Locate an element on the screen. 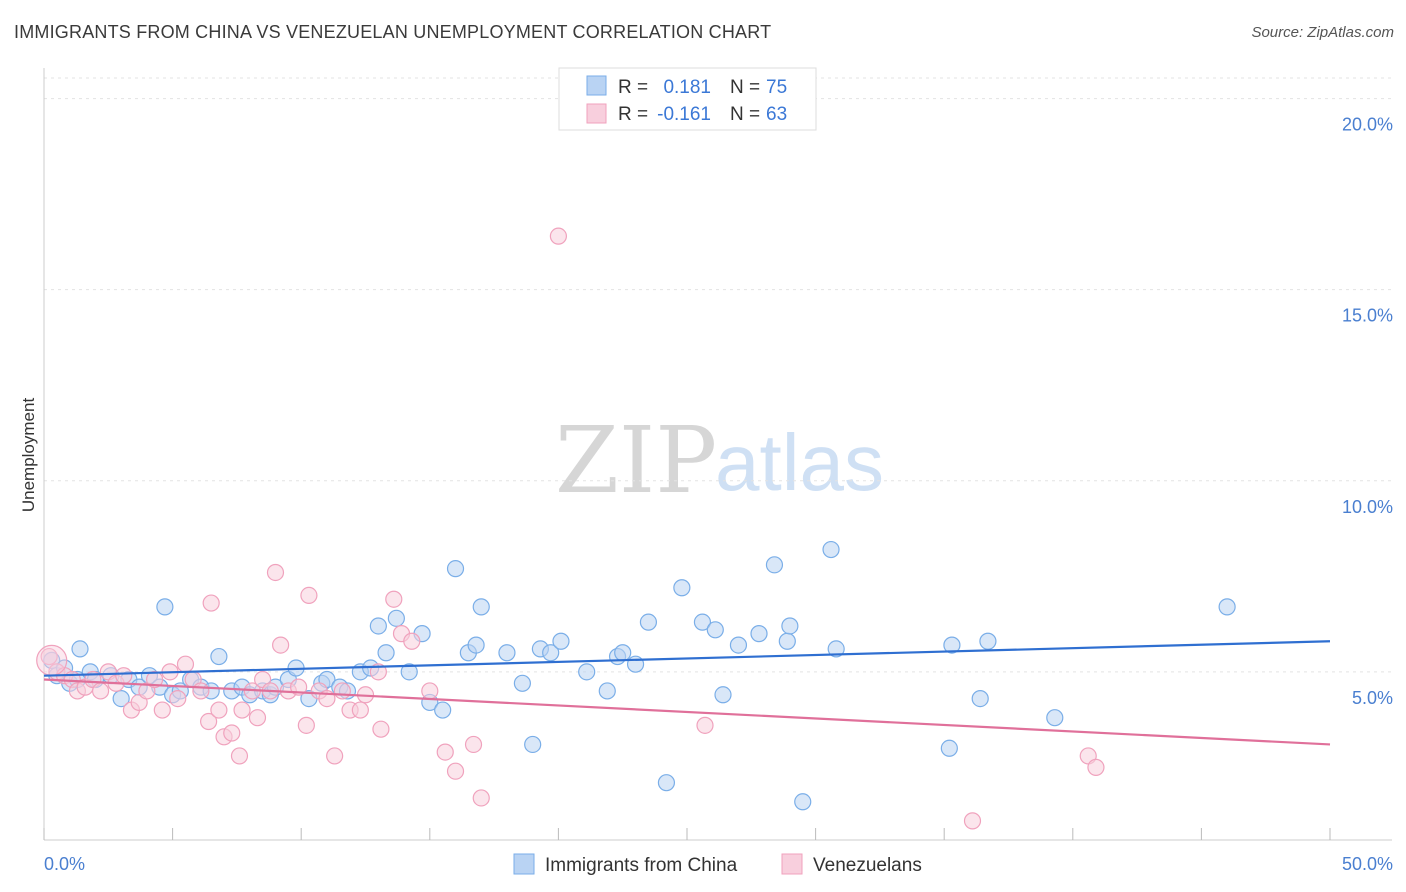  stats-n-value-china: 75 is located at coordinates (776, 87).